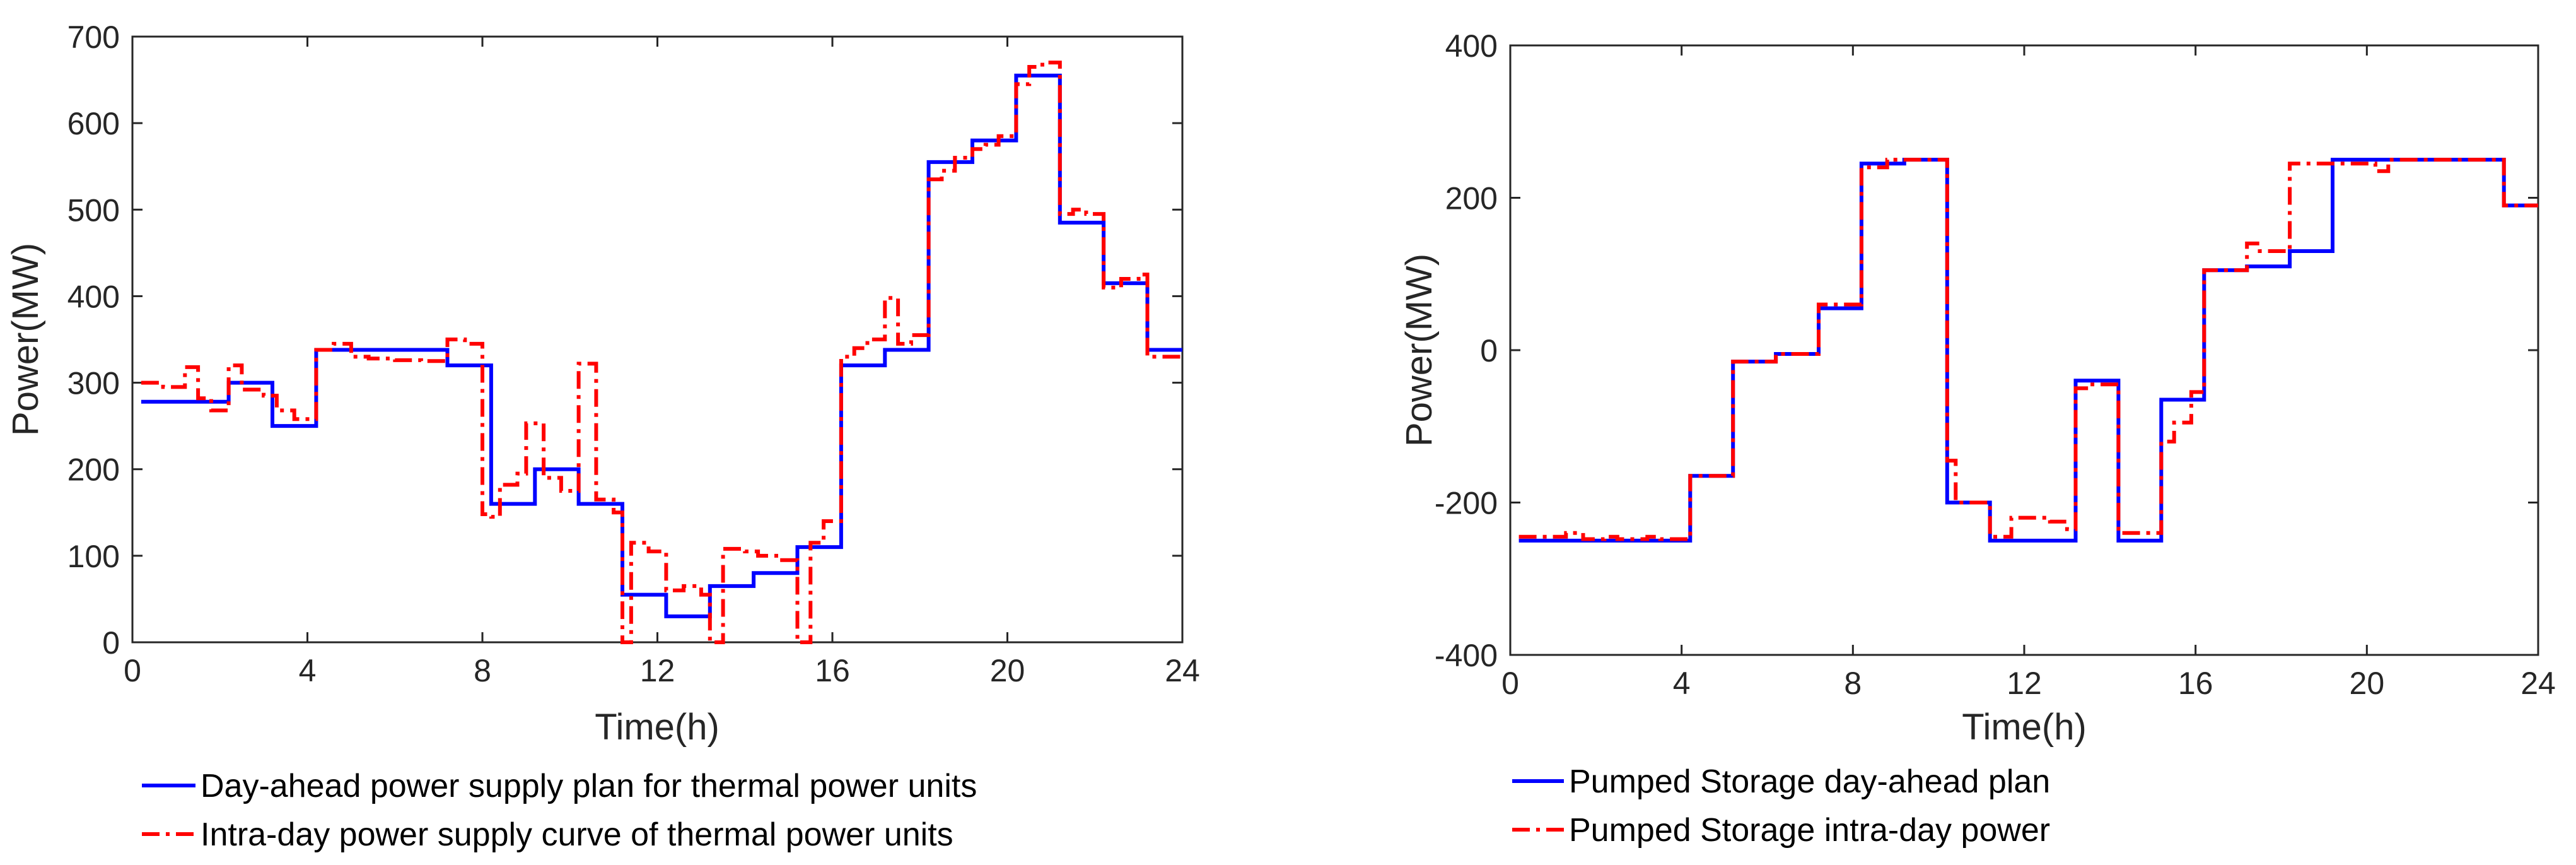 Image resolution: width=2576 pixels, height=865 pixels. Describe the element at coordinates (93, 340) in the screenshot. I see `y-tick-labels: 0 100 200 300 400 500 600 700` at that location.